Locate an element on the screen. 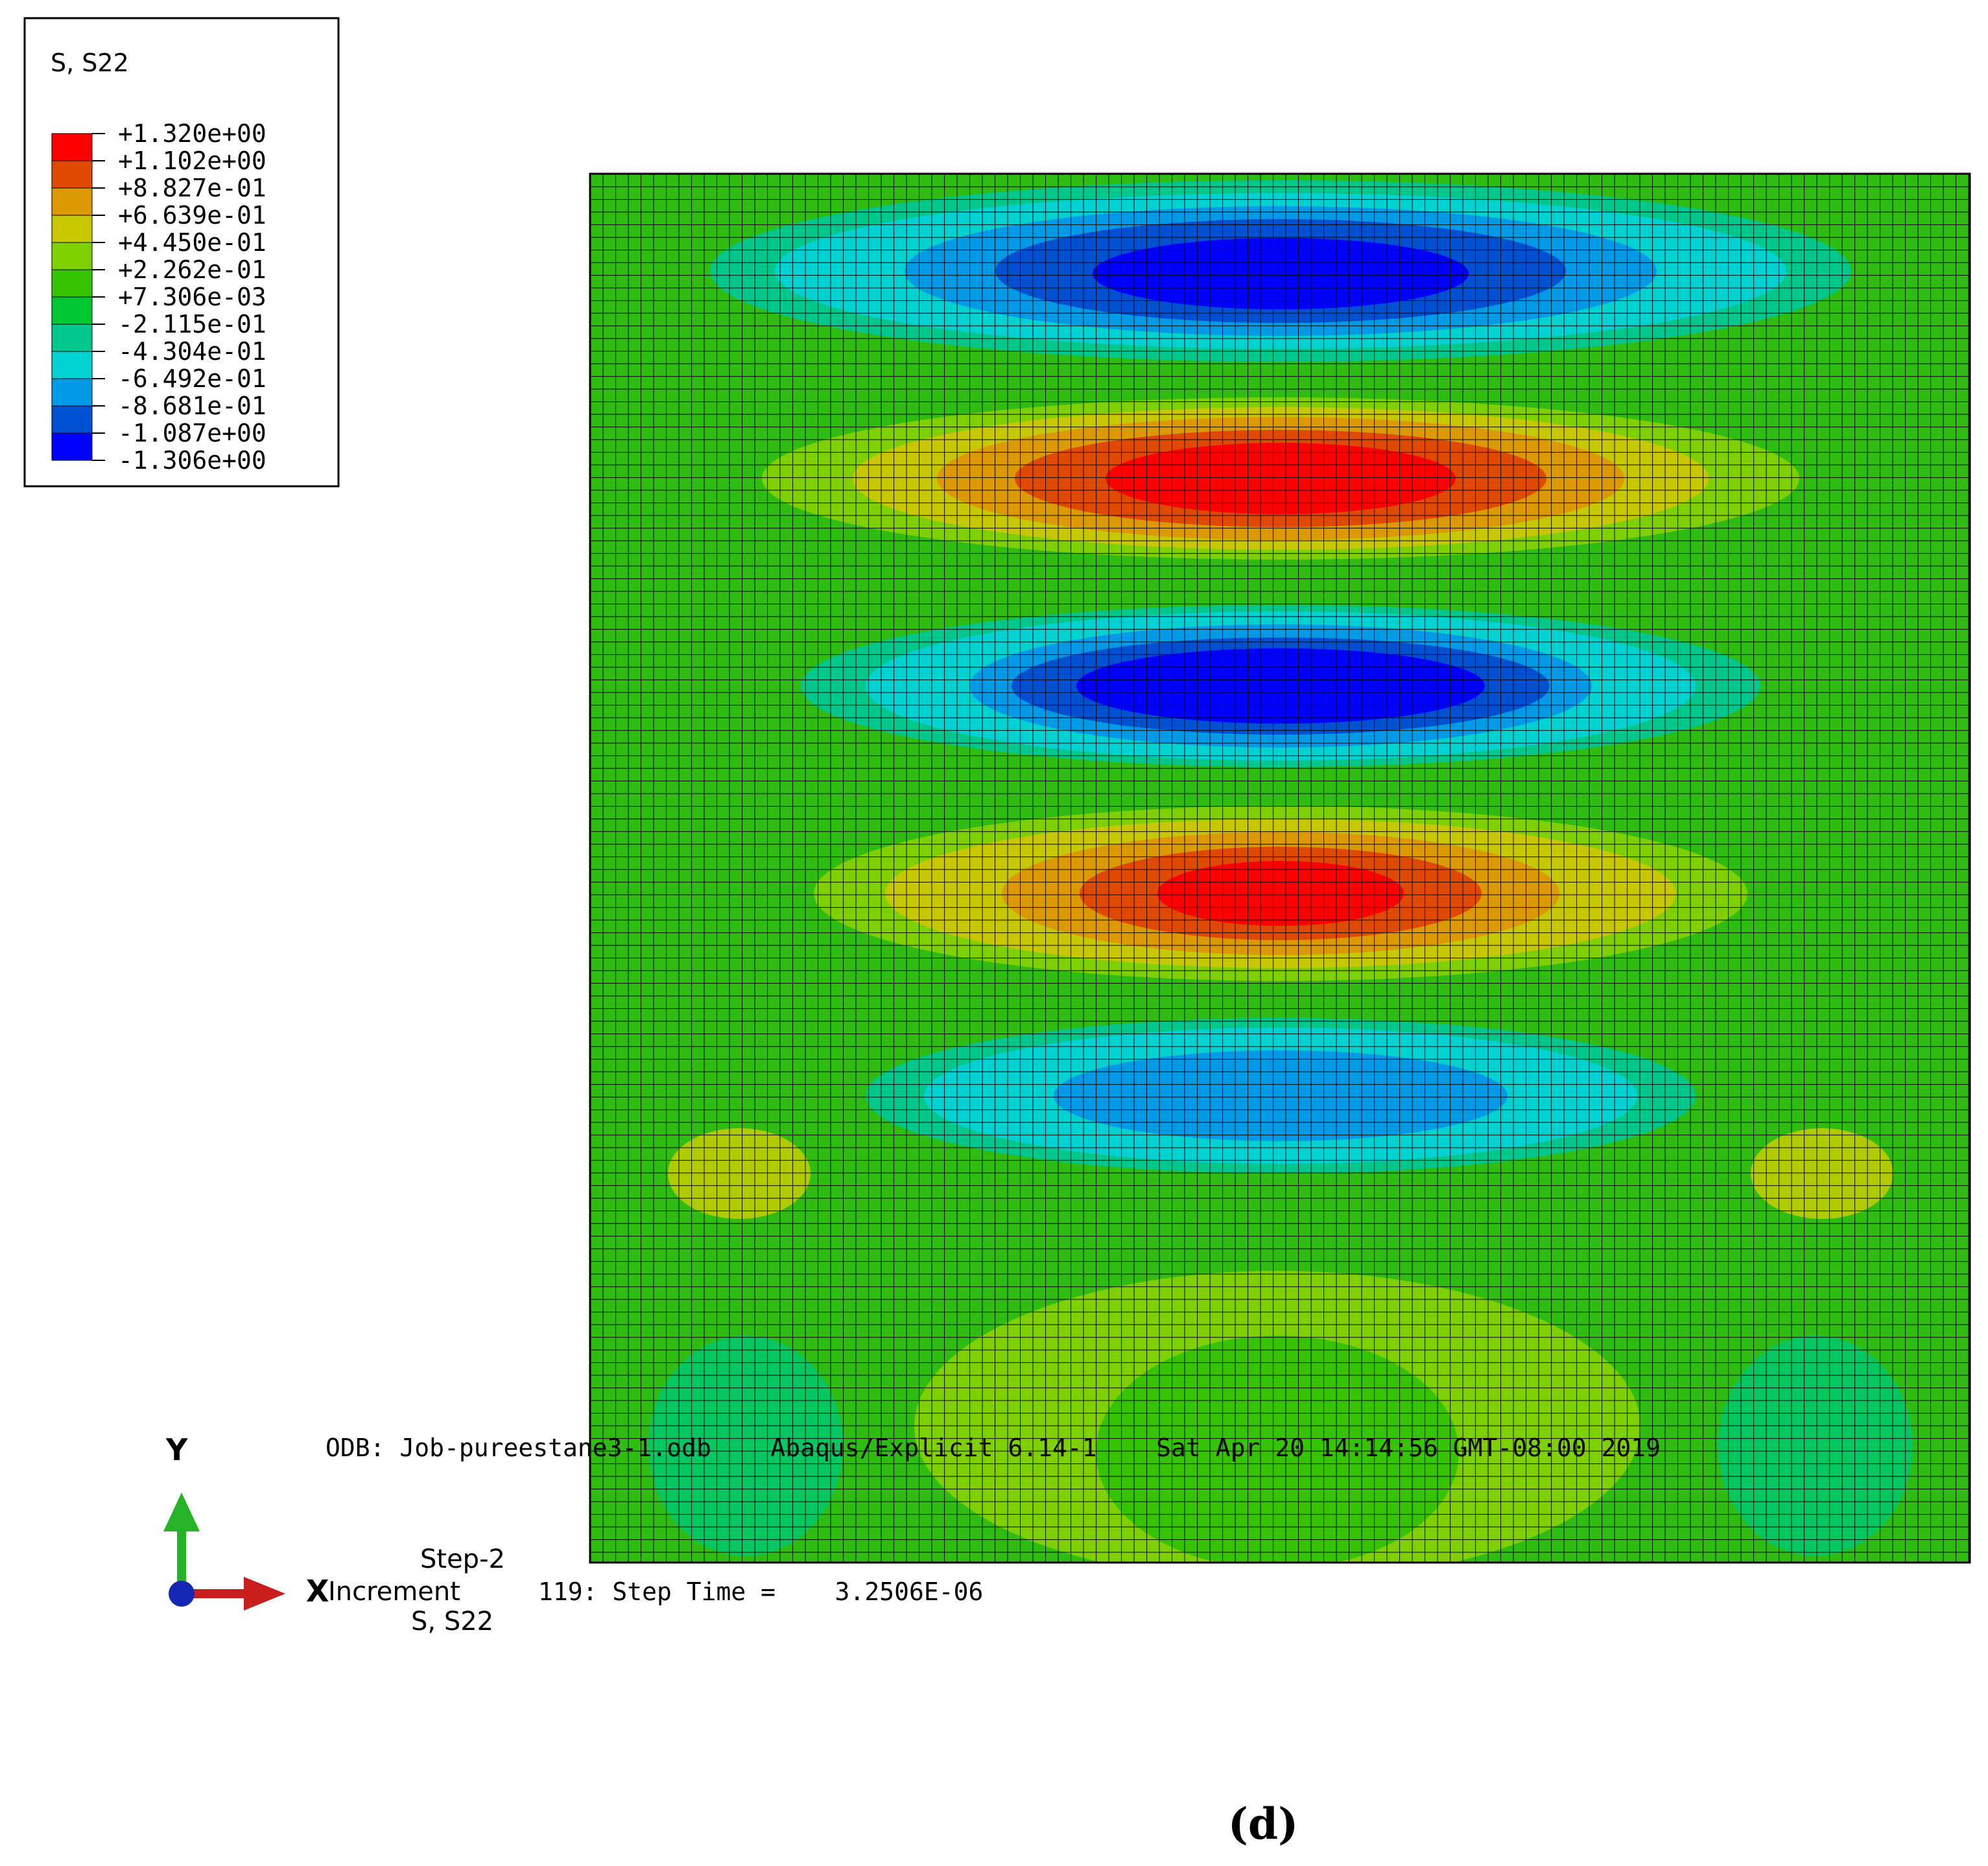 This screenshot has width=1988, height=1866. legend-value-label: -6.492e-01 is located at coordinates (192, 378).